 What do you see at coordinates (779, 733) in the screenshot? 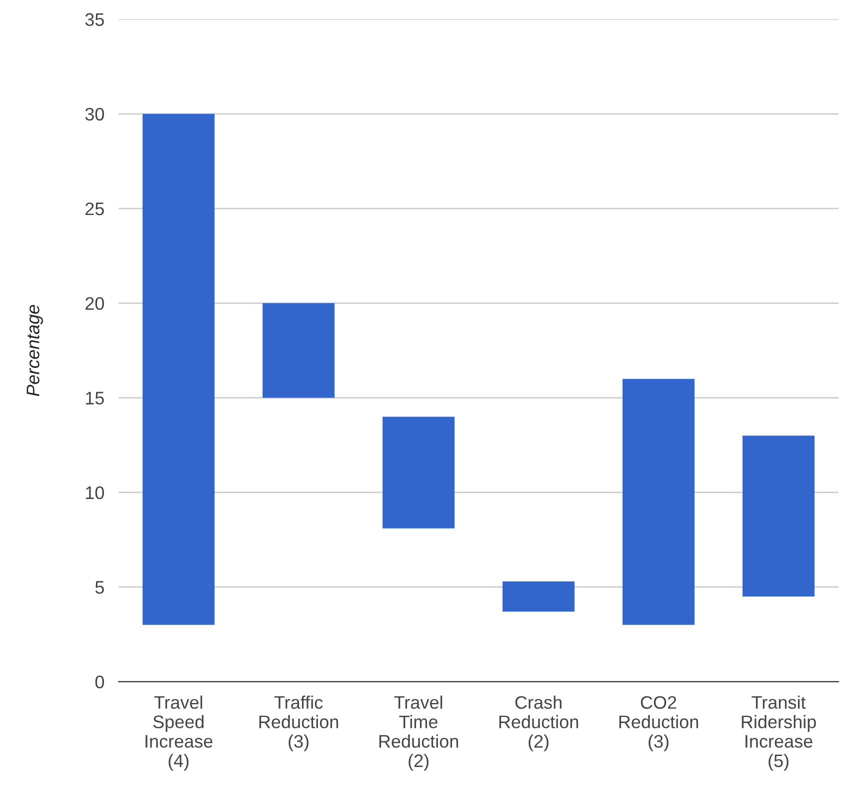
I see `x-tick-label: Transit Ridership Increase (5)` at bounding box center [779, 733].